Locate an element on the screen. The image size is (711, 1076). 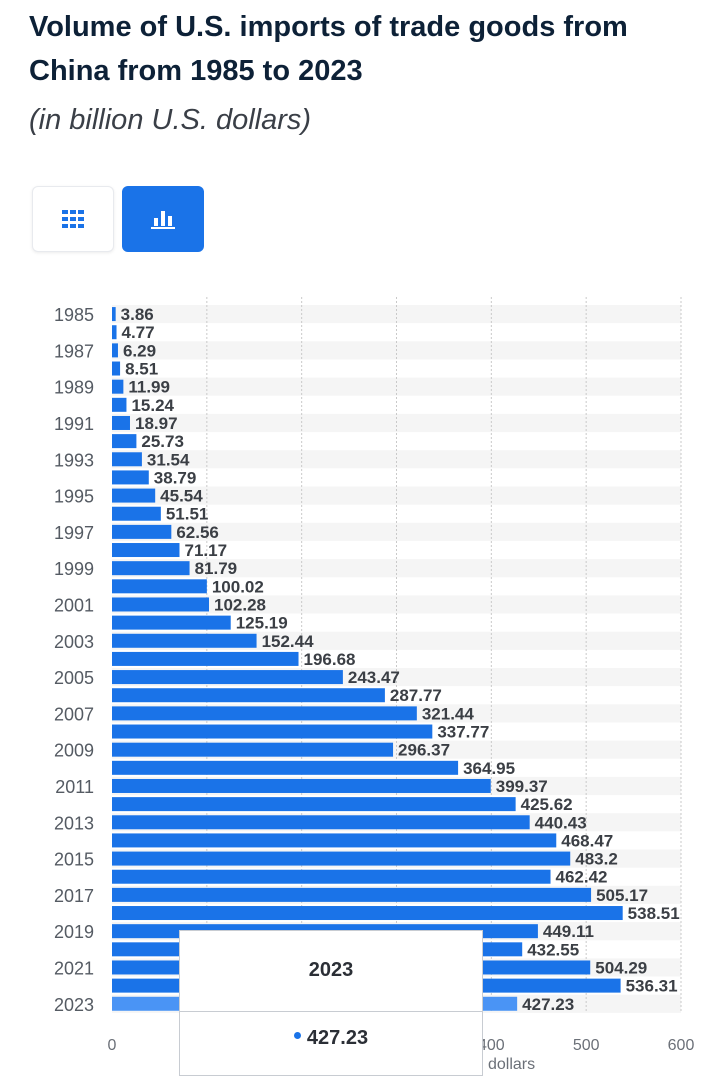
bar-1993 is located at coordinates (127, 459).